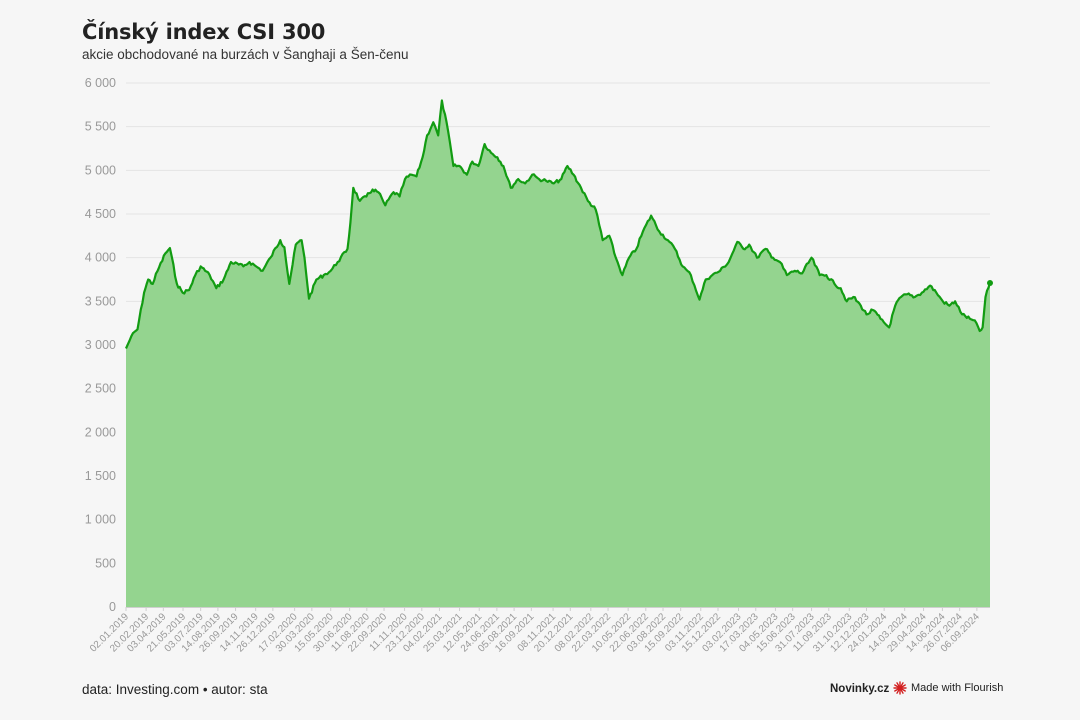 This screenshot has height=720, width=1080. I want to click on y-tick-label: 3 500, so click(100, 301).